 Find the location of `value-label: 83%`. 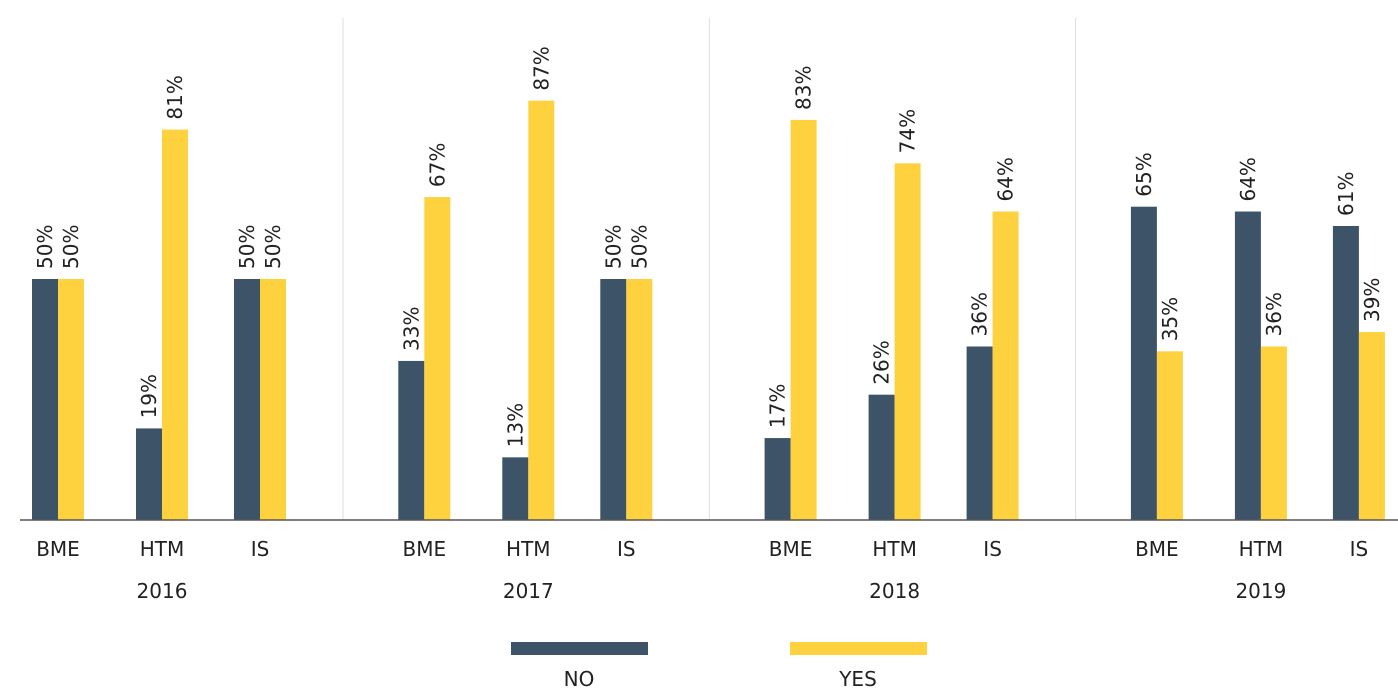

value-label: 83% is located at coordinates (804, 87).